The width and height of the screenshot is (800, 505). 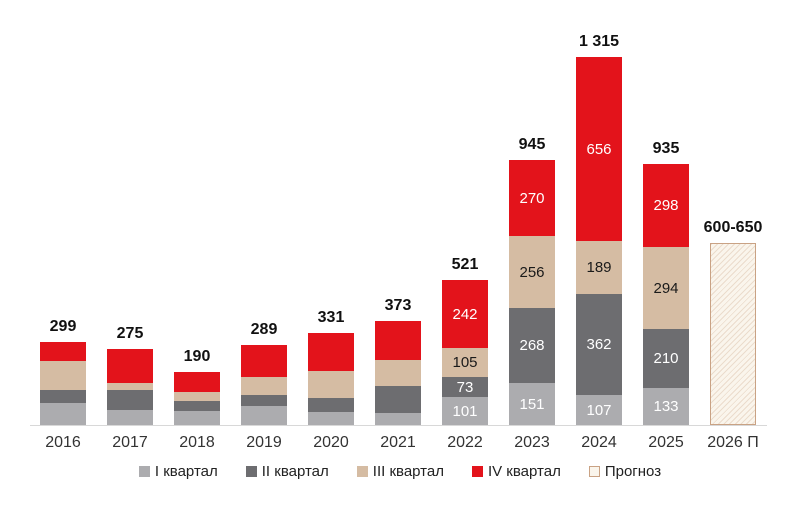 I want to click on segment-value-label: 101, so click(x=465, y=411).